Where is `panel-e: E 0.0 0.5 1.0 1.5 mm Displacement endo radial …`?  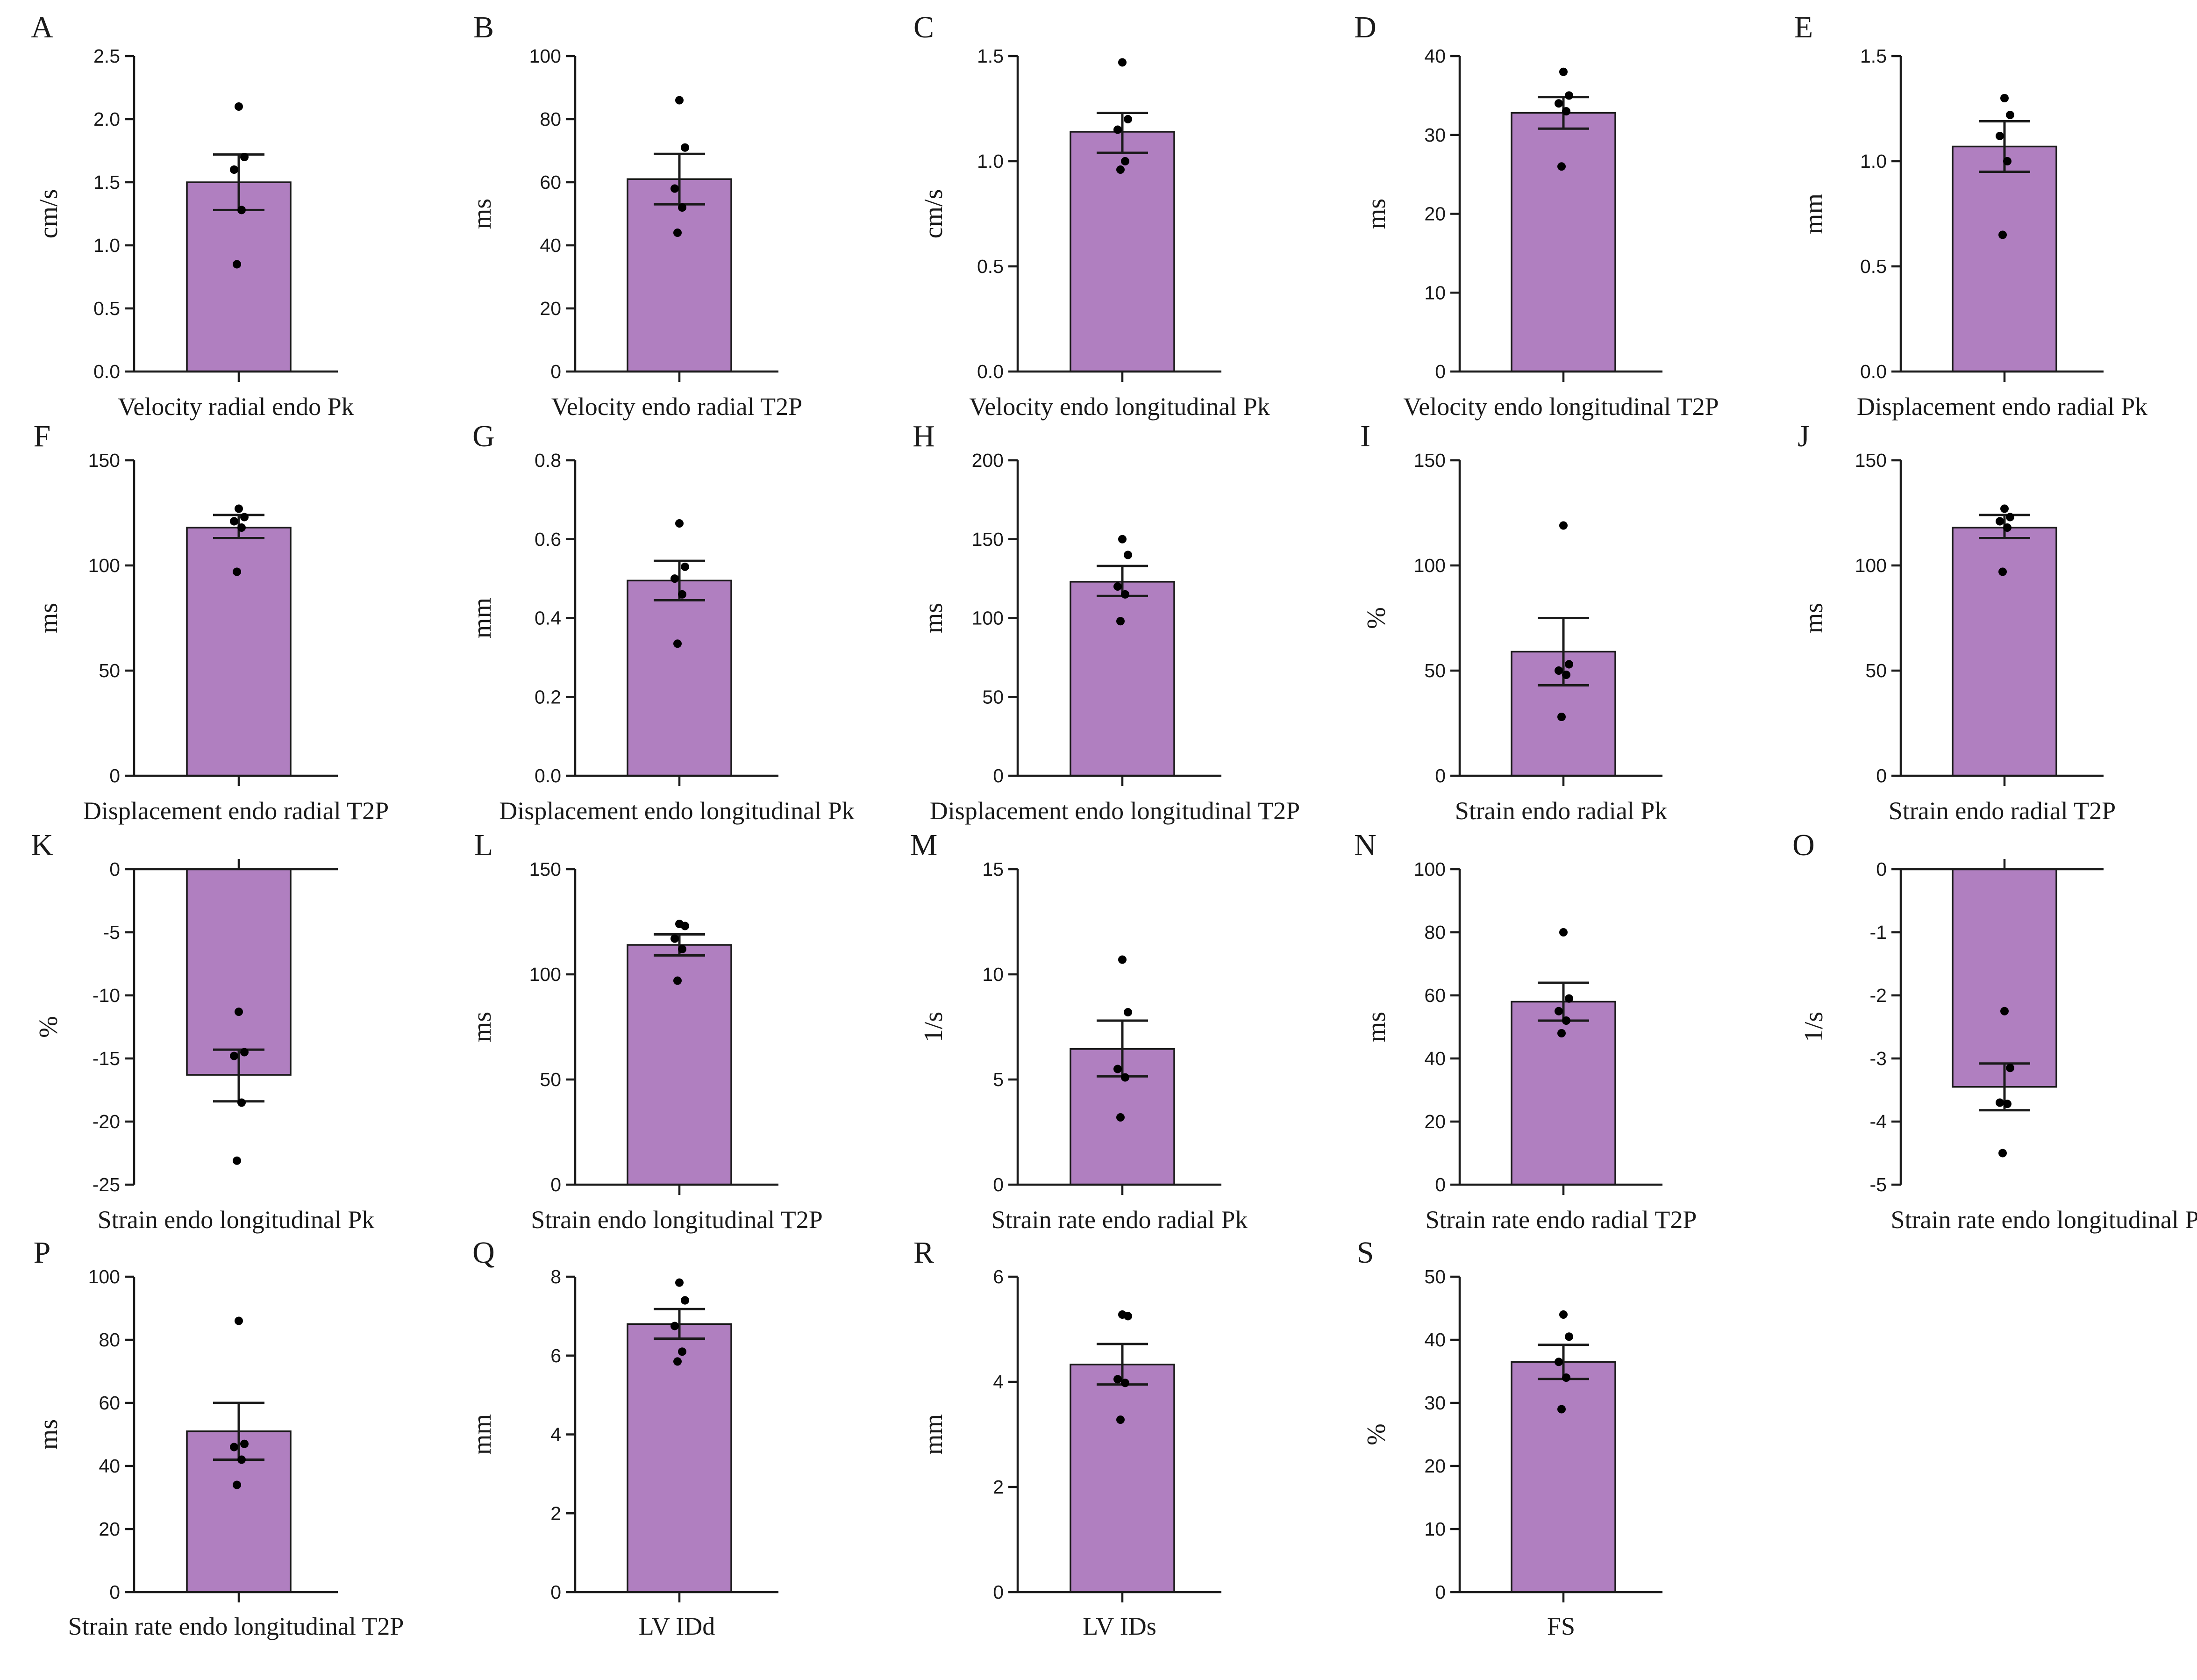
panel-e: E 0.0 0.5 1.0 1.5 mm Displacement endo radial … is located at coordinates (1971, 216).